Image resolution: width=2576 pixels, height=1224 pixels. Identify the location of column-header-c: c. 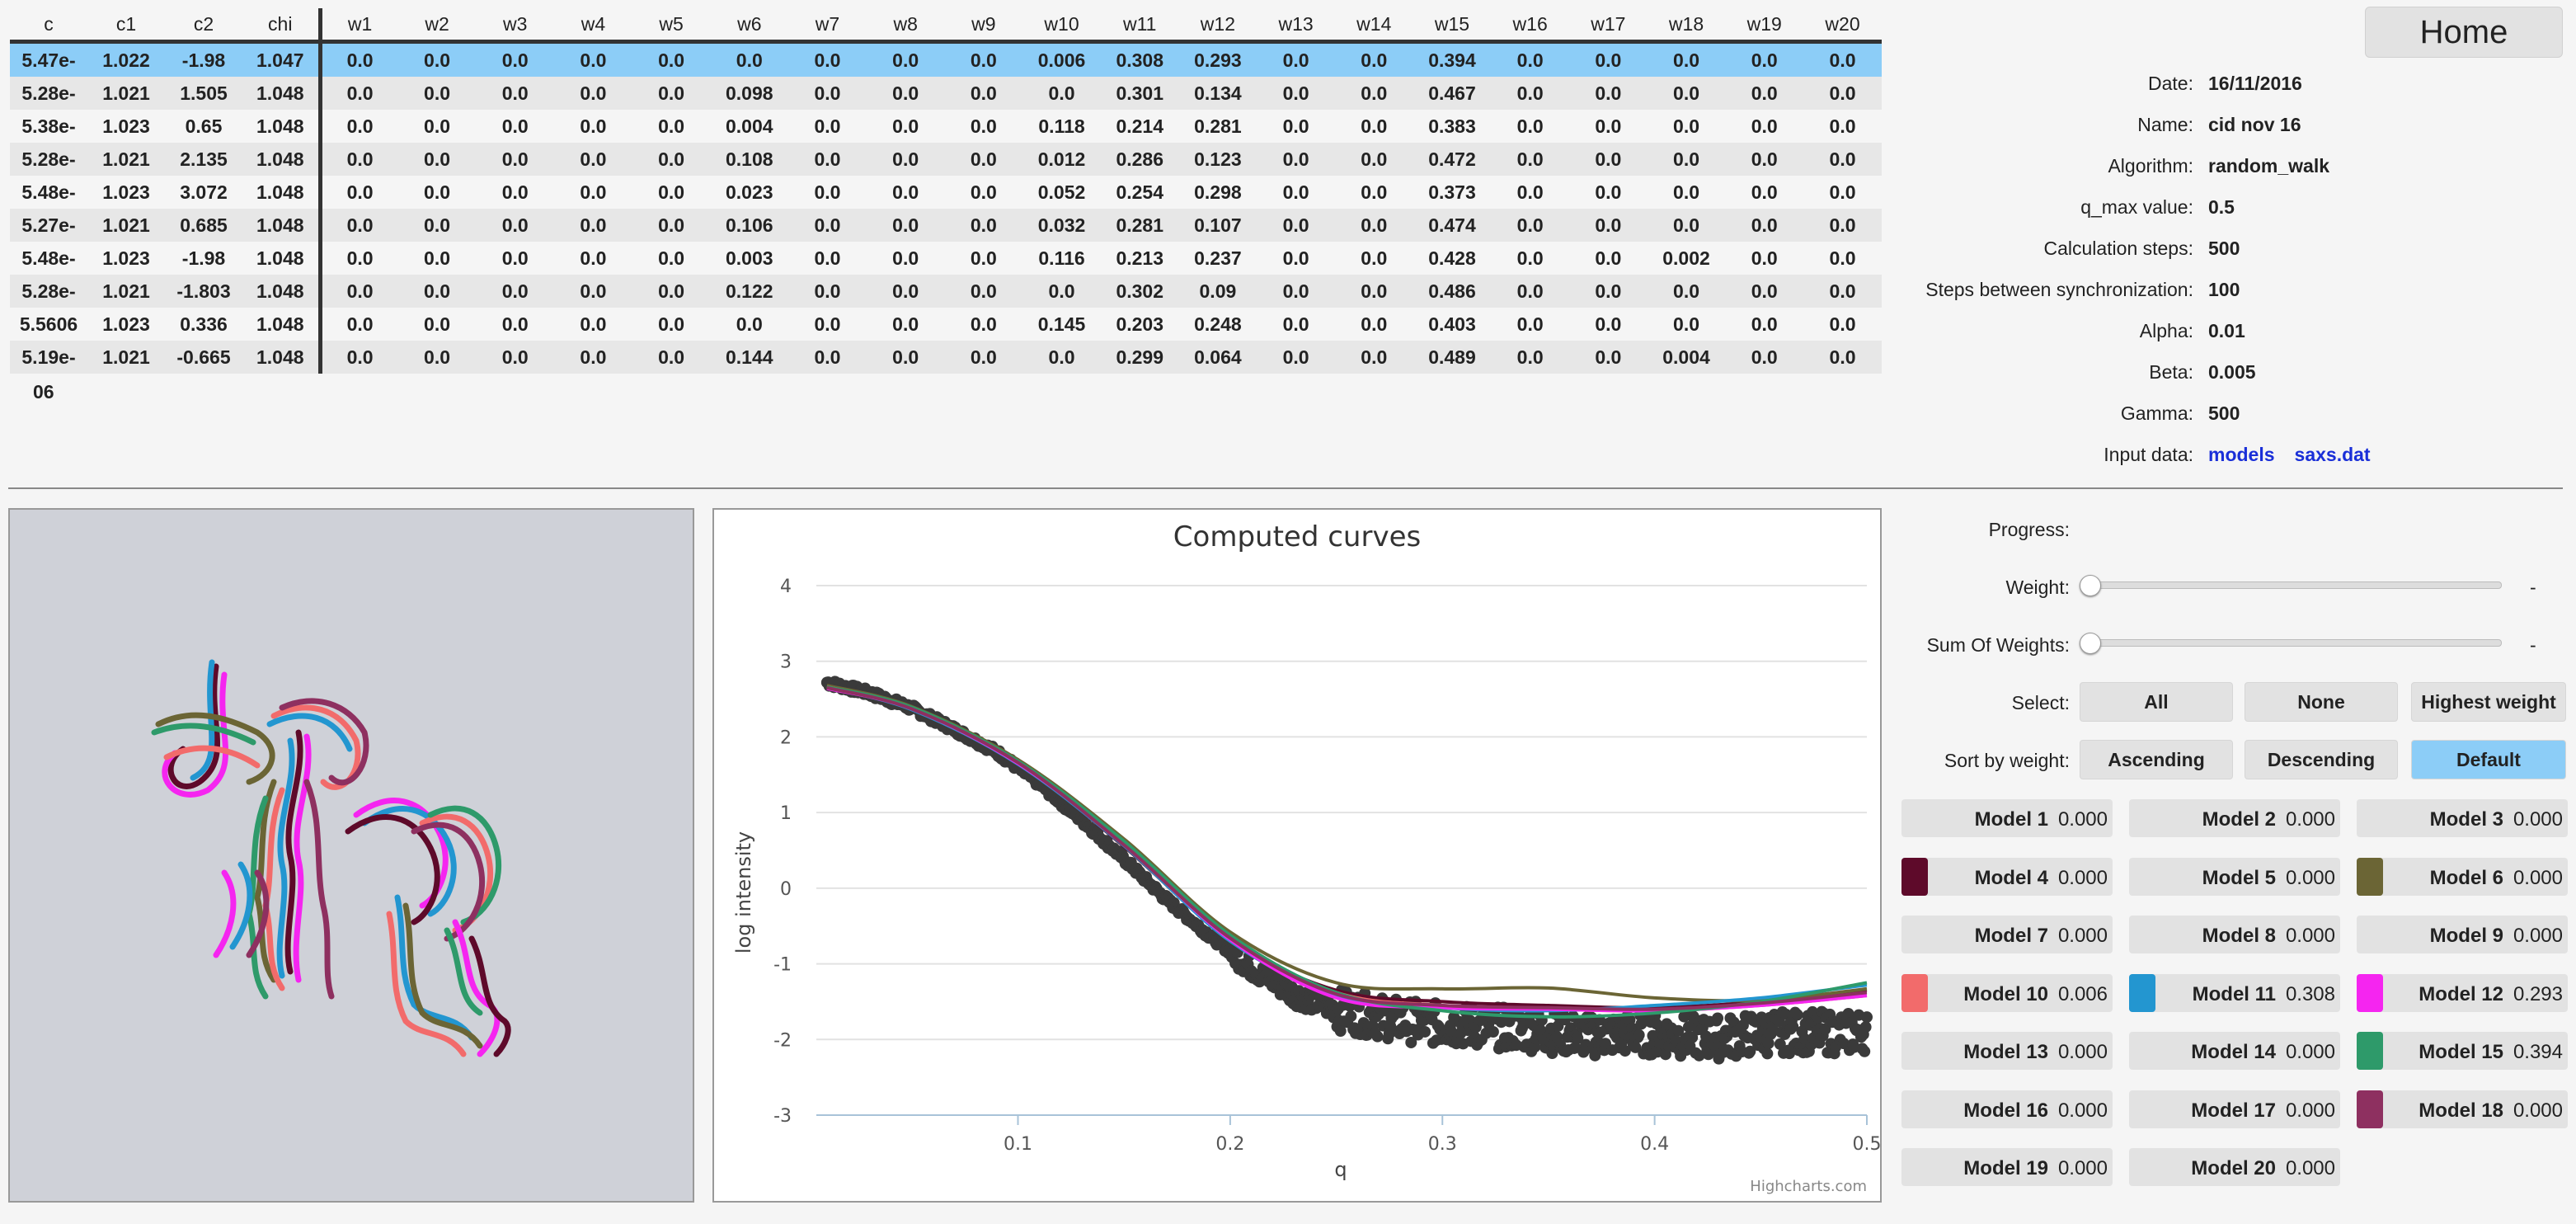
(48, 26).